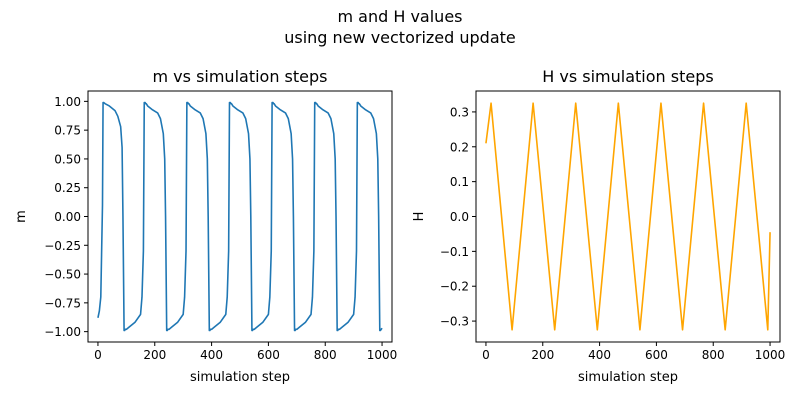 Image resolution: width=800 pixels, height=400 pixels. I want to click on chart-1-ytick-label: 1.00, so click(67, 102).